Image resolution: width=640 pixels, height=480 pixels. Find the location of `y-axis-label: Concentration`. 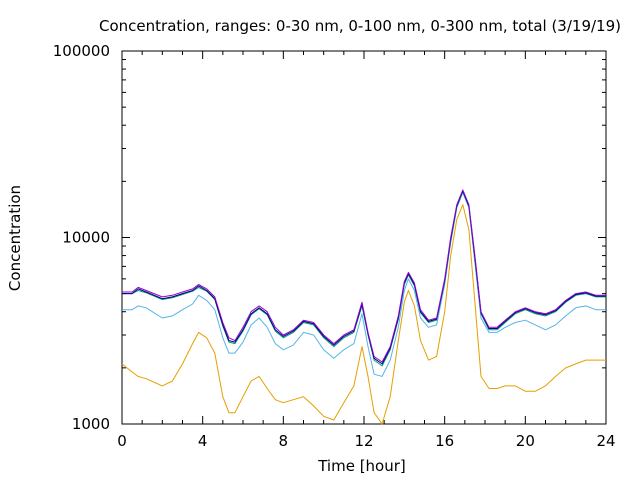

y-axis-label: Concentration is located at coordinates (15, 238).